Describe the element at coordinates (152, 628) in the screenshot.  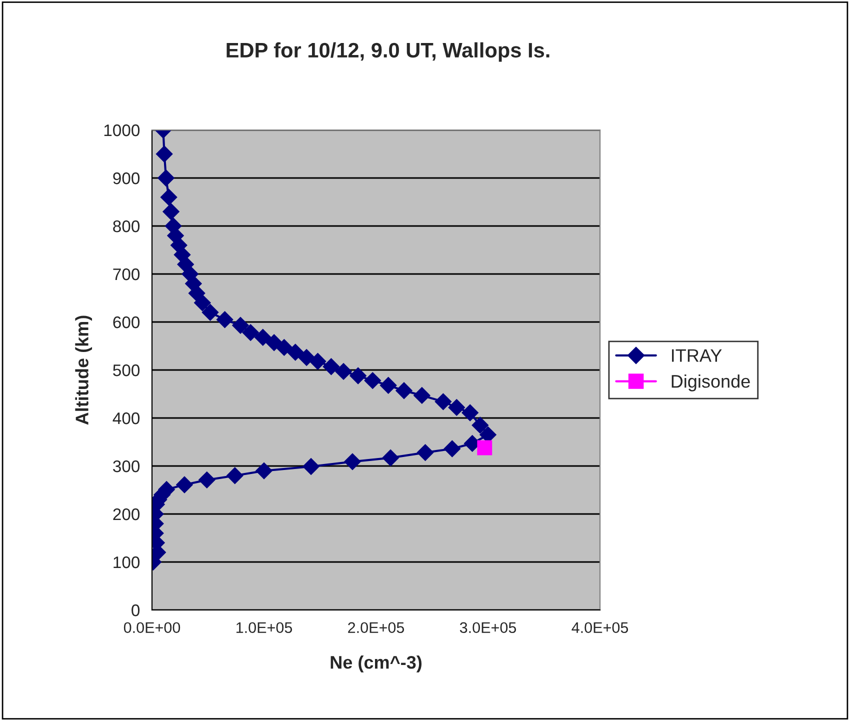
I see `x-tick-label: 0.0E+00` at that location.